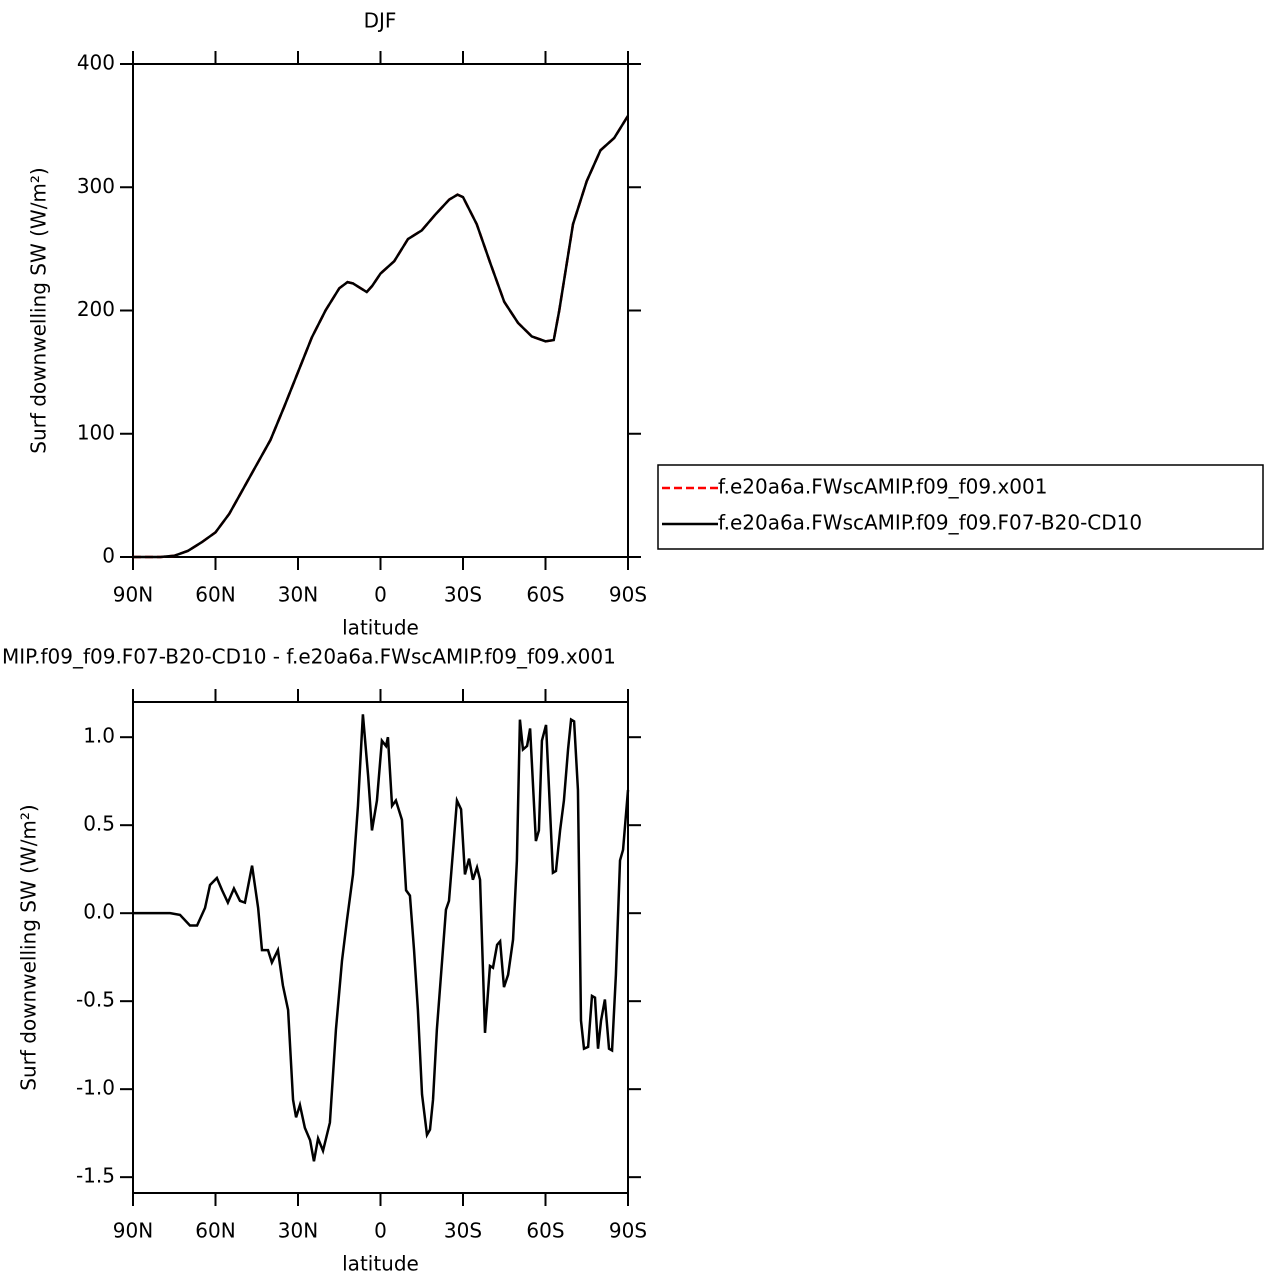 The width and height of the screenshot is (1288, 1285). What do you see at coordinates (99, 912) in the screenshot?
I see `y-tick-label: 0.0` at bounding box center [99, 912].